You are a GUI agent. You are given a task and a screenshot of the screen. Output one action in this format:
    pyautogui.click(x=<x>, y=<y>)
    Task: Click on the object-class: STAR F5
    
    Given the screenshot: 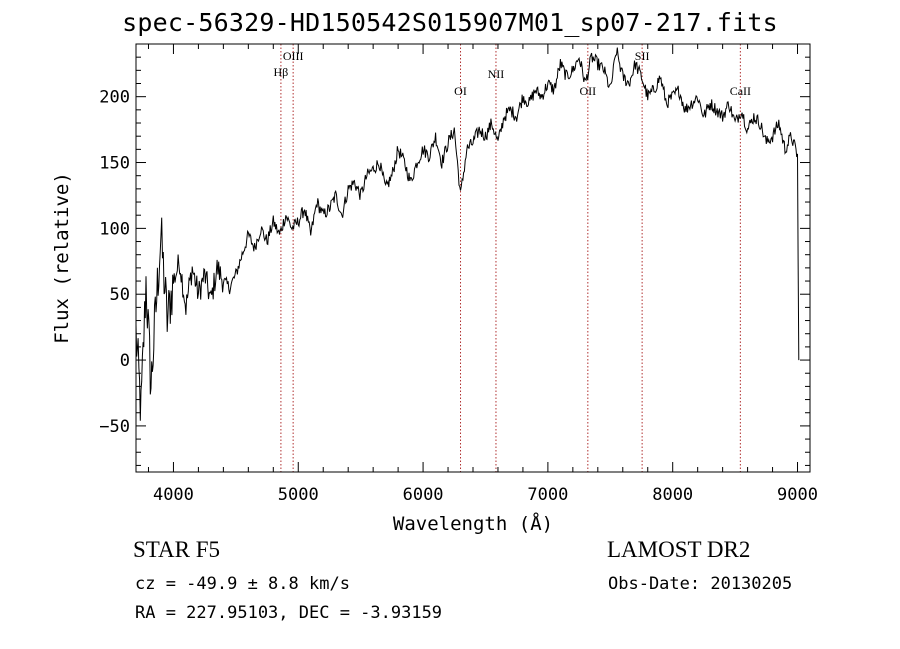 What is the action you would take?
    pyautogui.click(x=176, y=549)
    